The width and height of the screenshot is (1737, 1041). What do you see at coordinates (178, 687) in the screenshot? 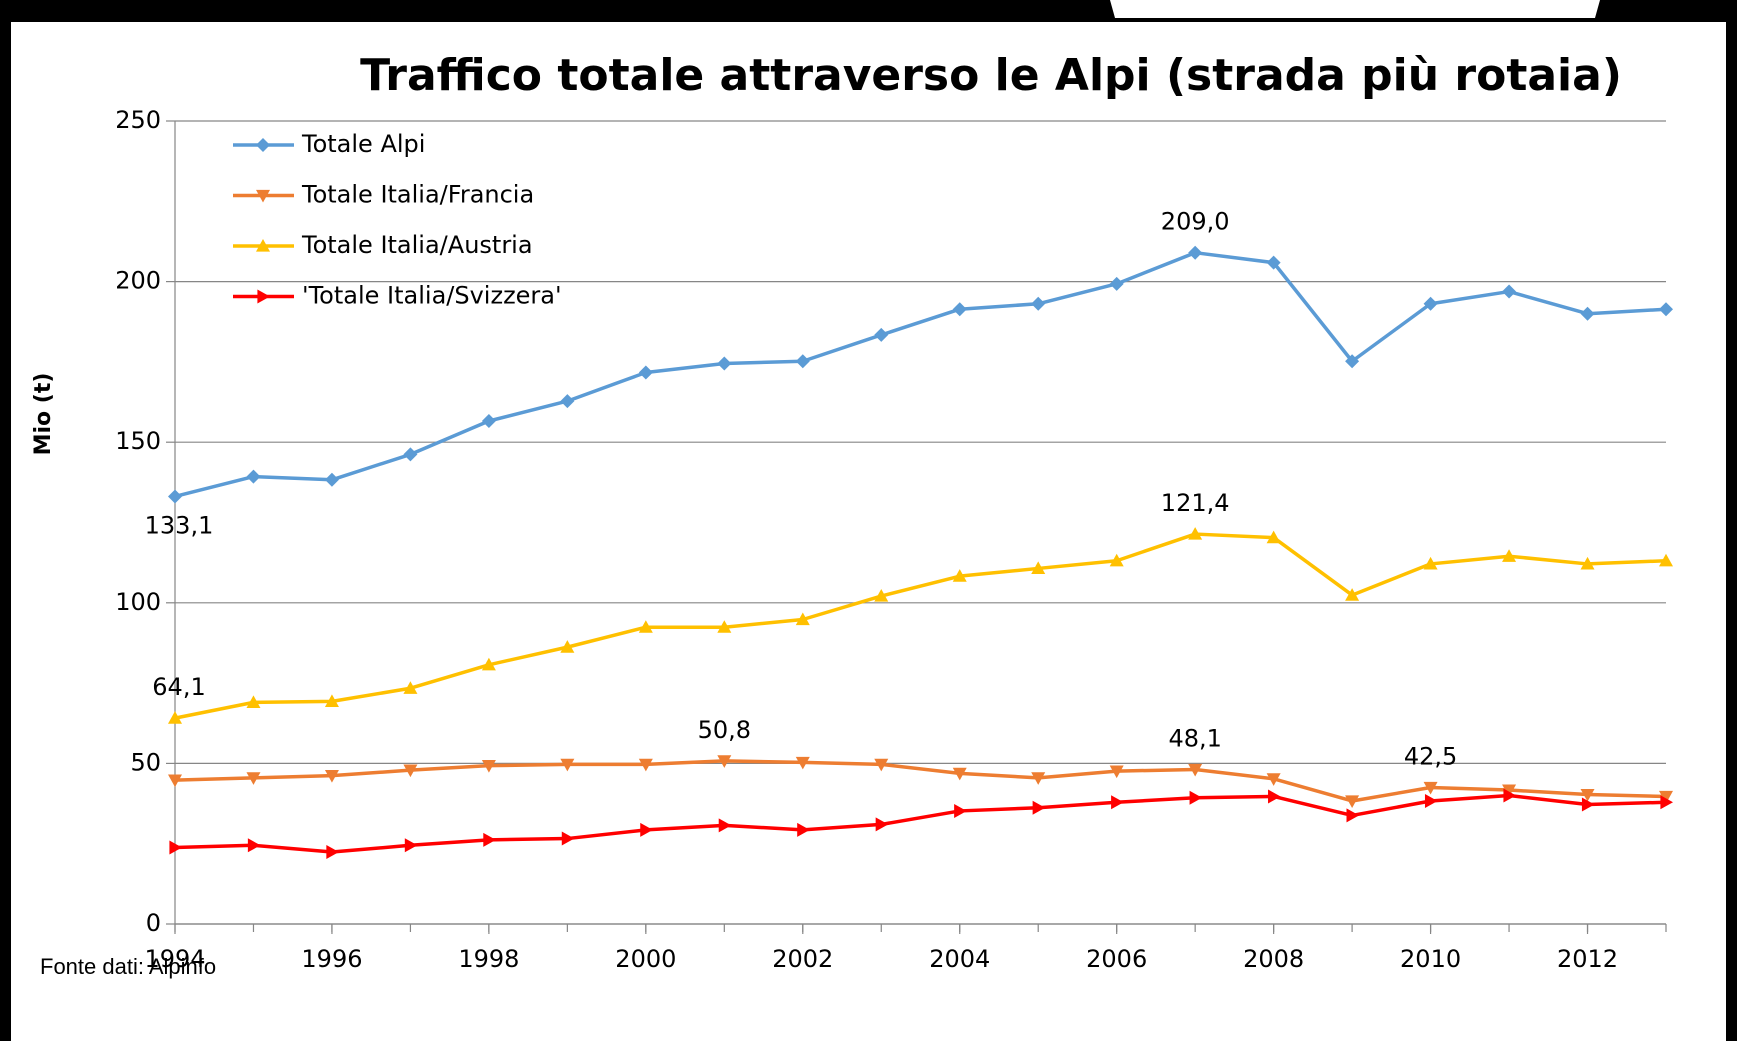
I see `data-label: 64,1` at bounding box center [178, 687].